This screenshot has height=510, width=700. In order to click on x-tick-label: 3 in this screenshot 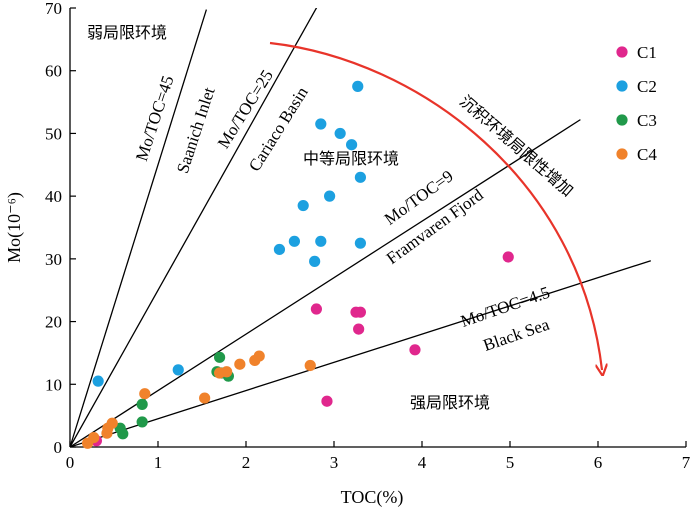, I will do `click(334, 462)`.